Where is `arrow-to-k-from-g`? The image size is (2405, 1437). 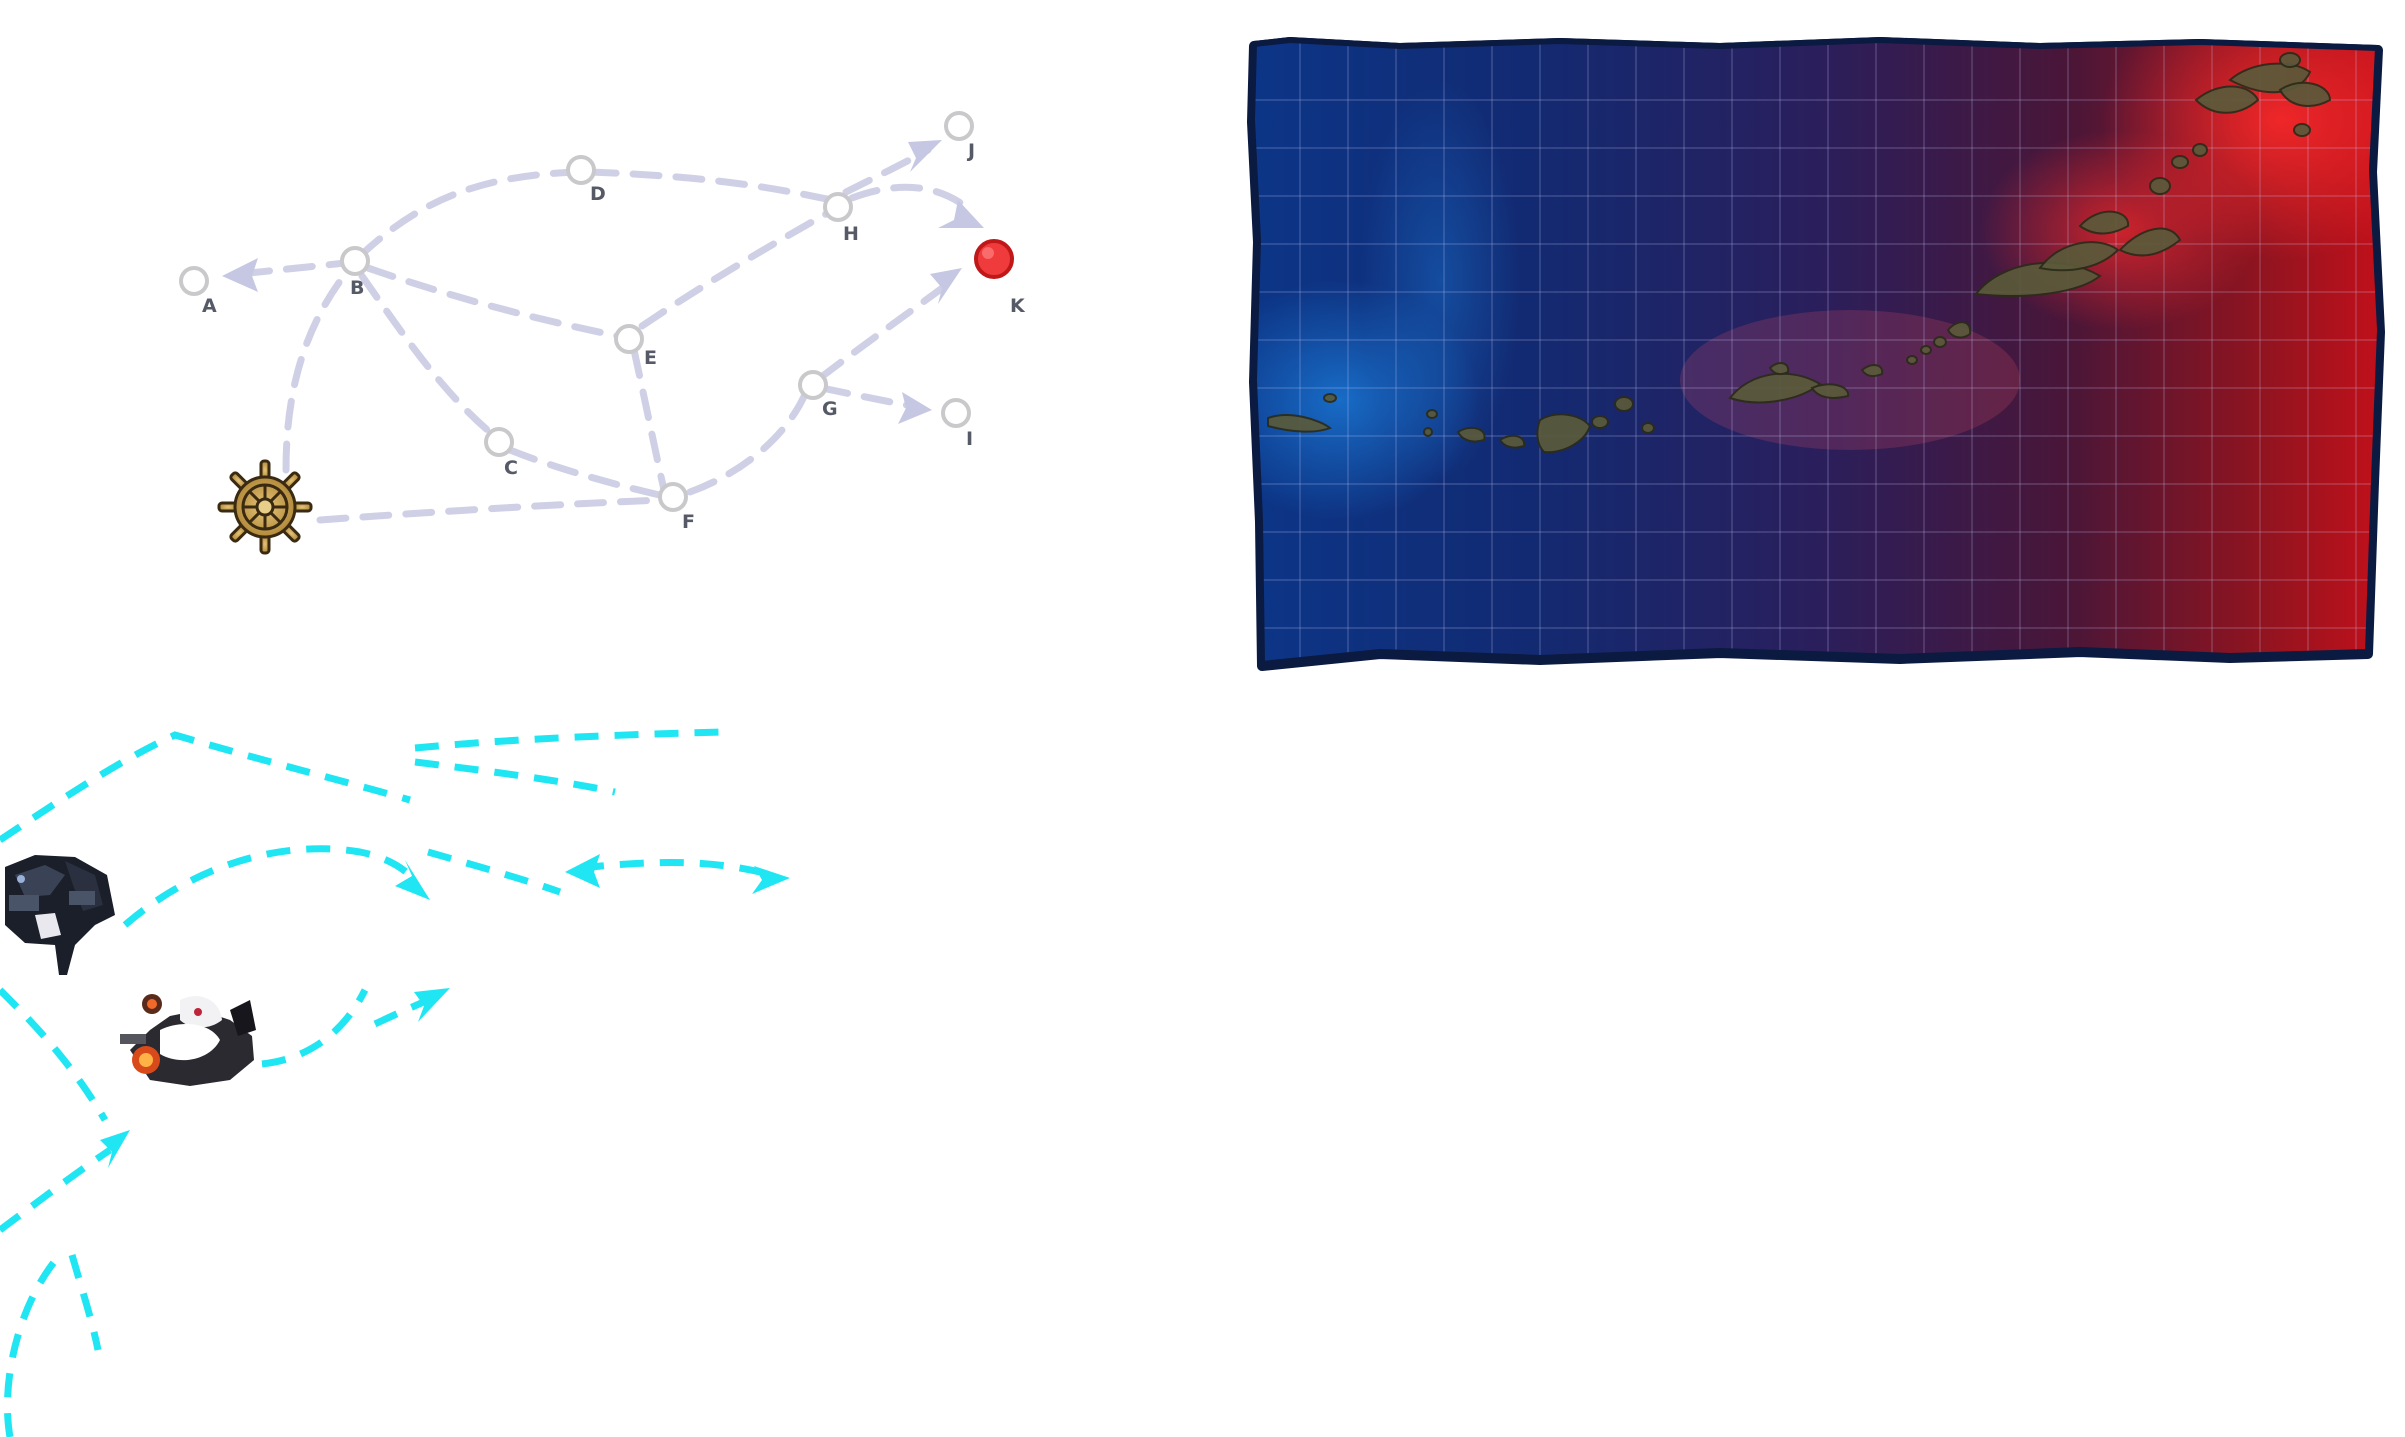
arrow-to-k-from-g is located at coordinates (946, 286).